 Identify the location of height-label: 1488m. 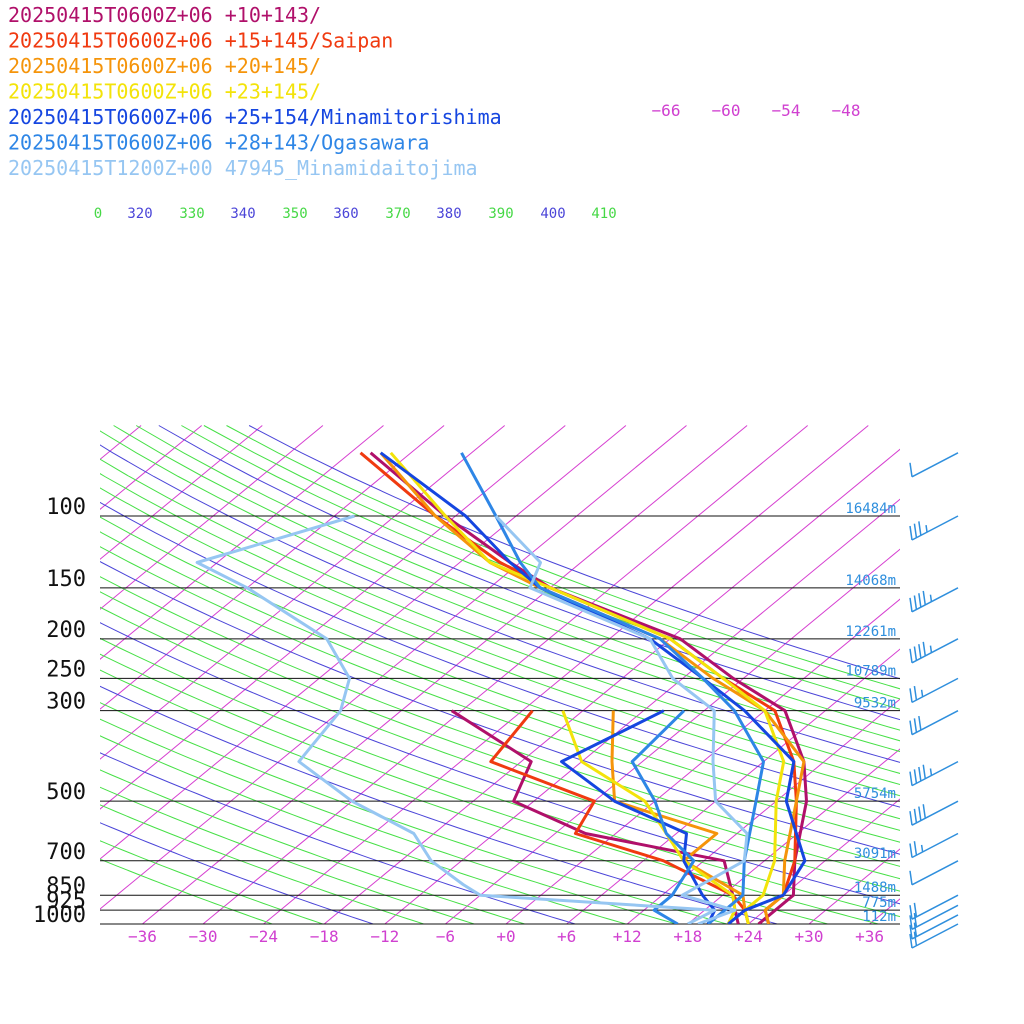
(875, 888).